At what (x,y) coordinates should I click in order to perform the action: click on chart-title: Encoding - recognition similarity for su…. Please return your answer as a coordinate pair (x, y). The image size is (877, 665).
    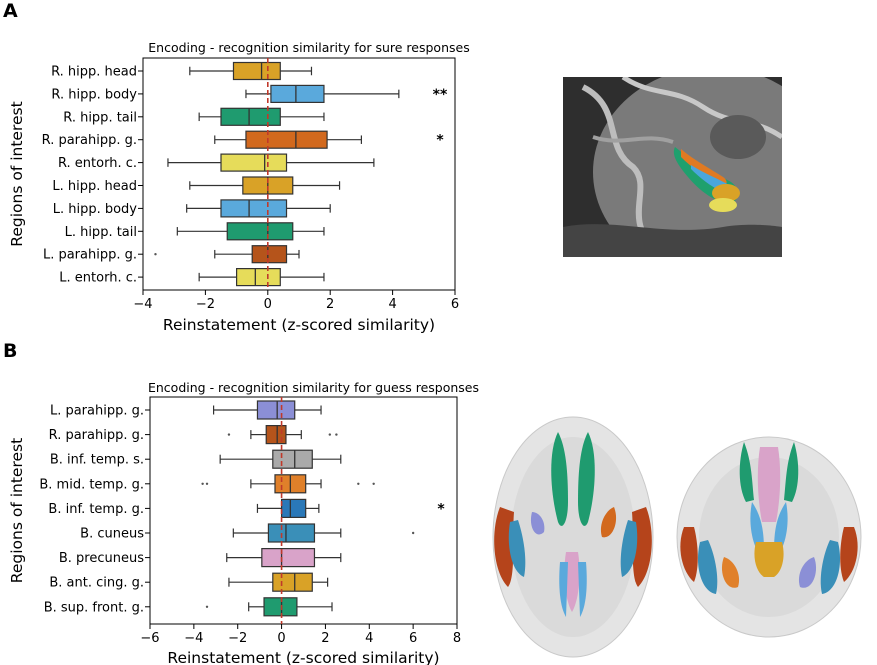
    Looking at the image, I should click on (308, 47).